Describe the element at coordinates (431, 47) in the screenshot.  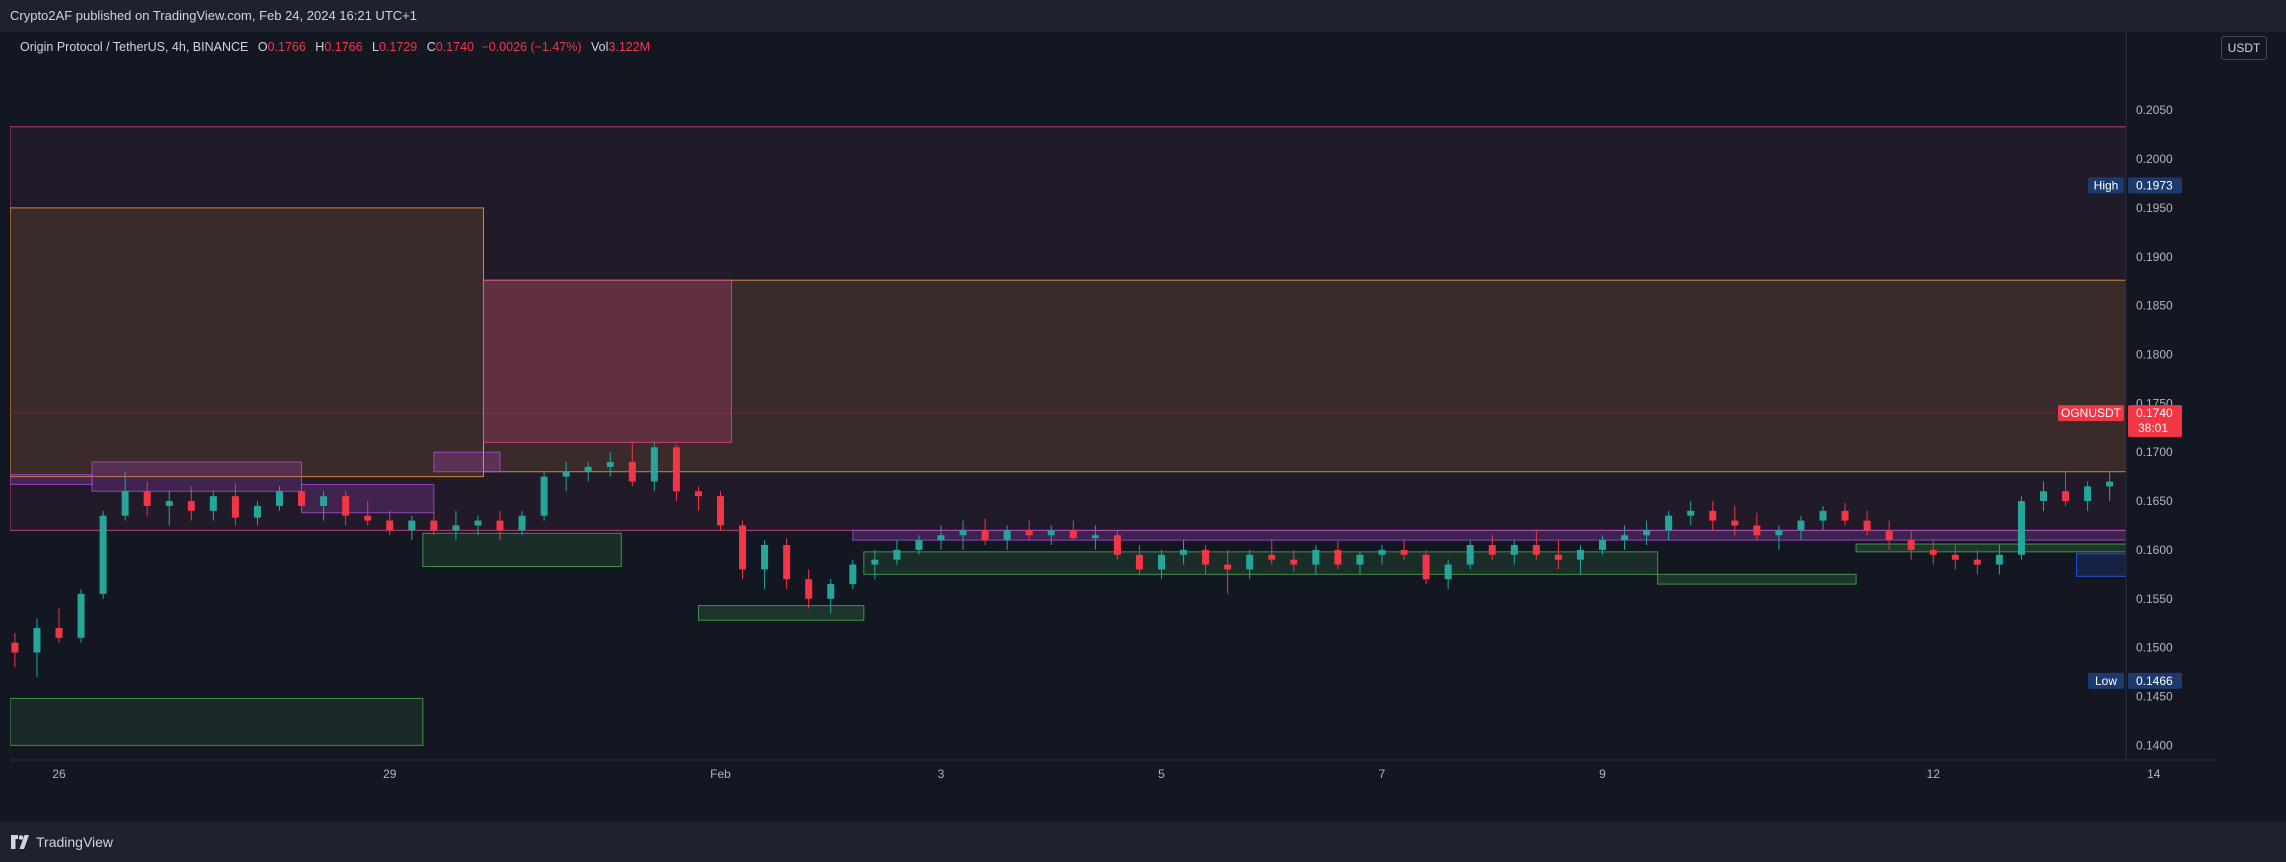
I see `legend-close-label: C` at that location.